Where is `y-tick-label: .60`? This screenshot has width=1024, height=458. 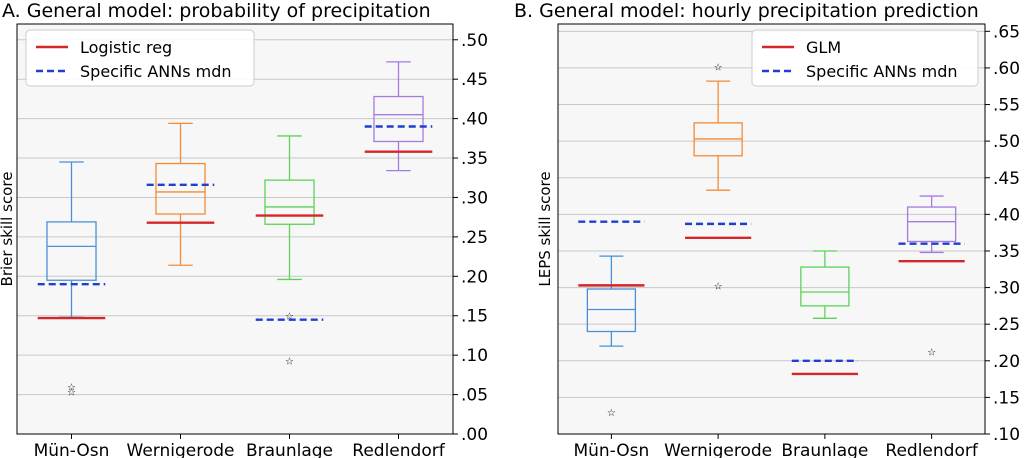
y-tick-label: .60 is located at coordinates (1006, 69).